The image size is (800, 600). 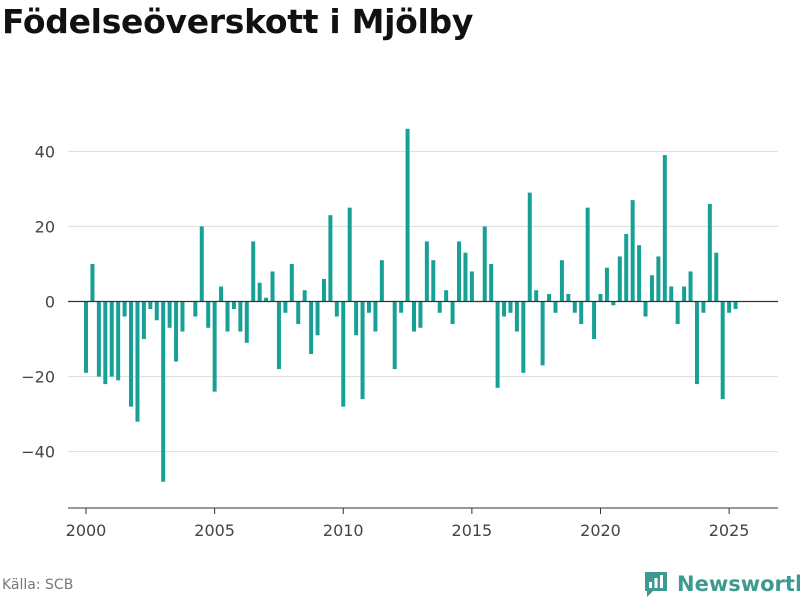 What do you see at coordinates (738, 584) in the screenshot?
I see `brand-name: Newsworthy` at bounding box center [738, 584].